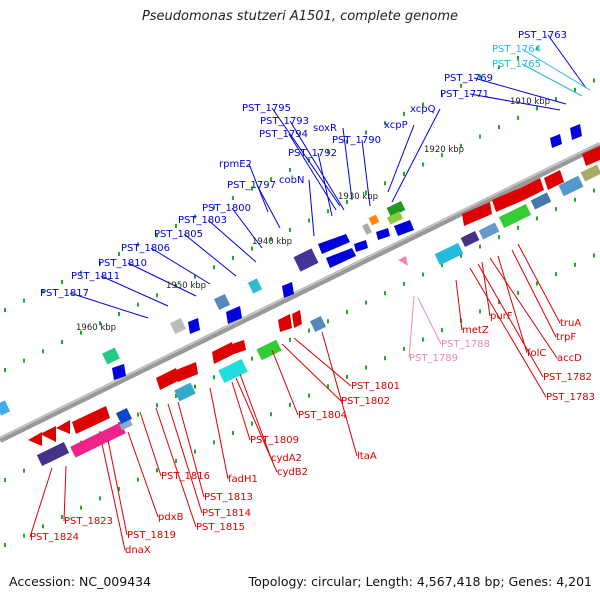  I want to click on gene-label: PST_1783, so click(570, 397).